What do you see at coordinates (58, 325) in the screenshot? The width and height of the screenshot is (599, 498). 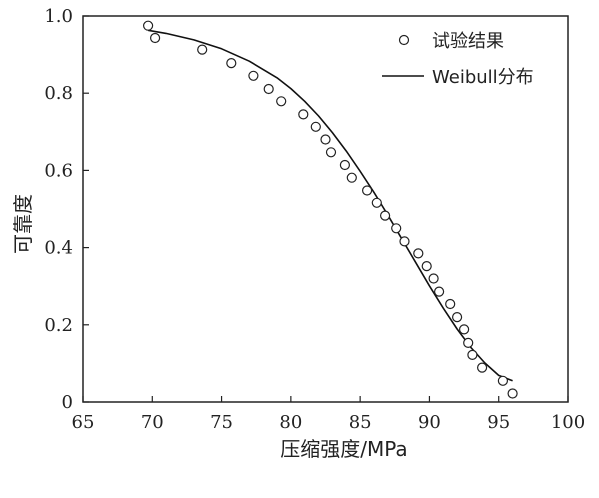 I see `y-tick-label-0.2: 0.2` at bounding box center [58, 325].